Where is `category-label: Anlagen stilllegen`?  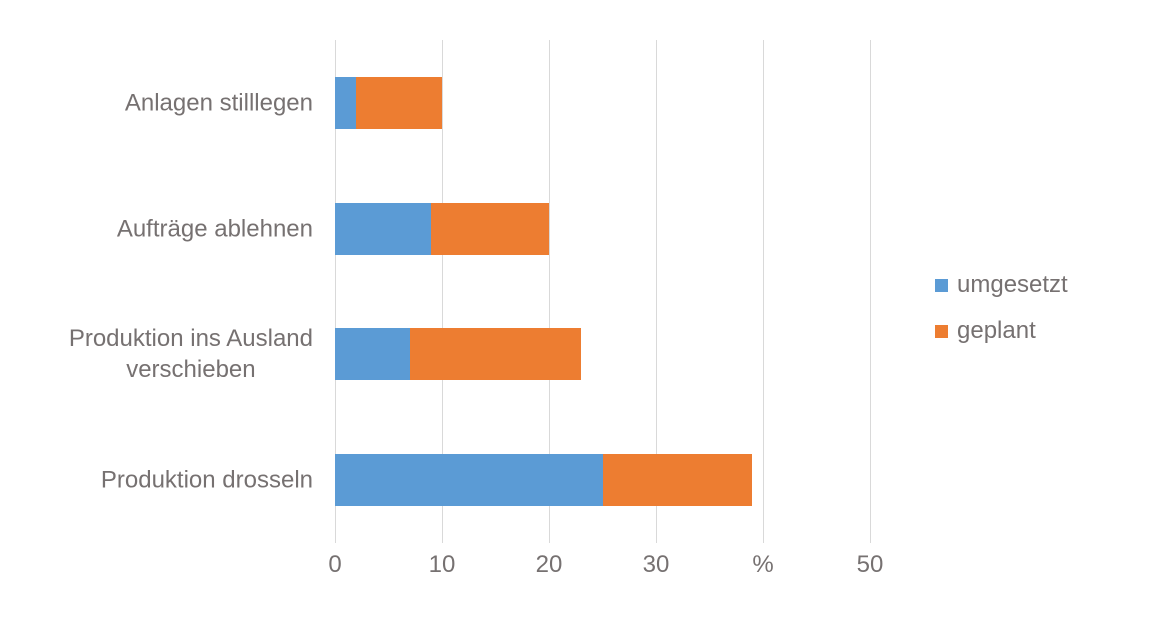 category-label: Anlagen stilllegen is located at coordinates (218, 103).